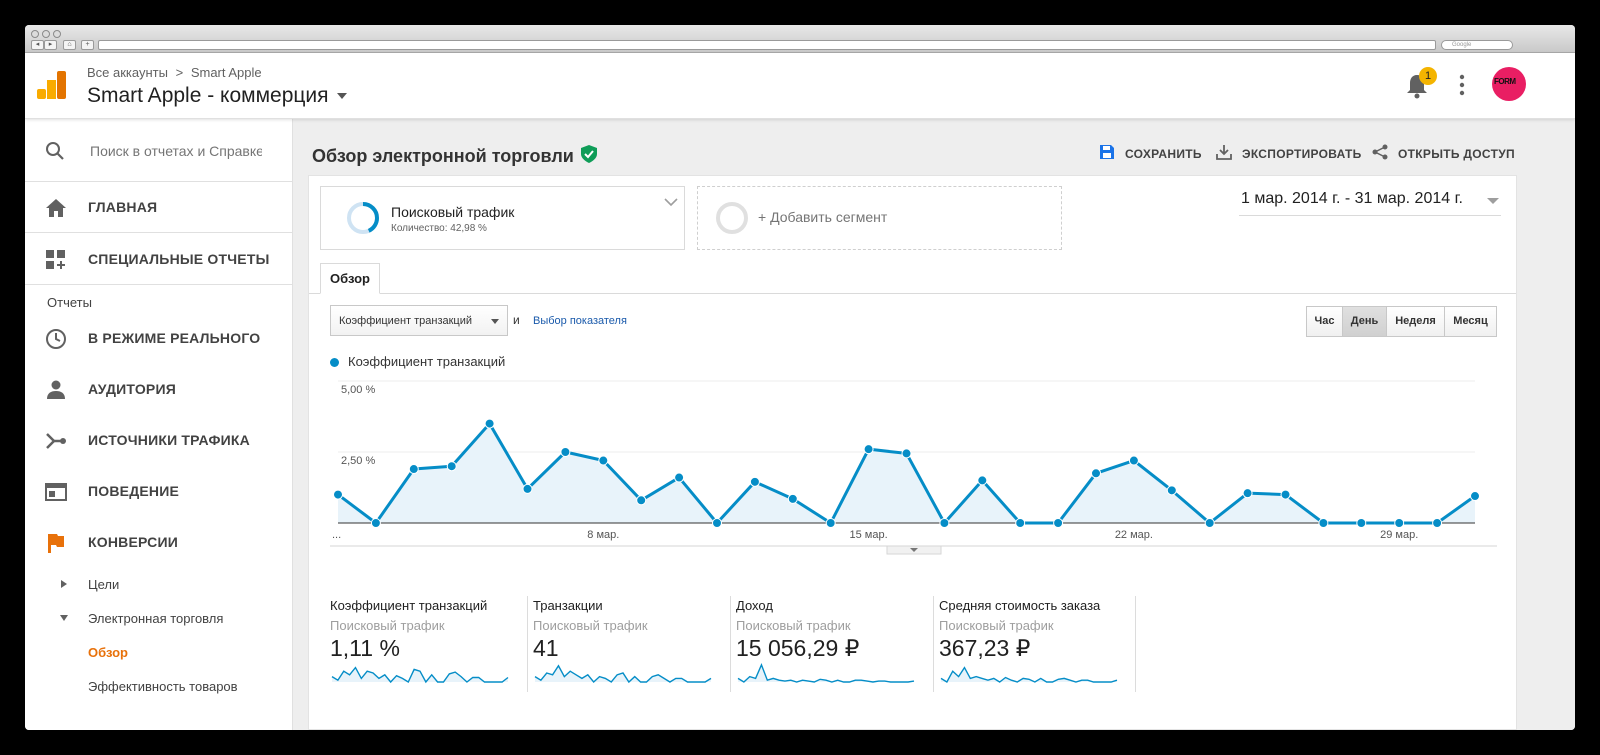 Image resolution: width=1600 pixels, height=755 pixels. Describe the element at coordinates (208, 95) in the screenshot. I see `property-title: Smart Apple - коммерция` at that location.